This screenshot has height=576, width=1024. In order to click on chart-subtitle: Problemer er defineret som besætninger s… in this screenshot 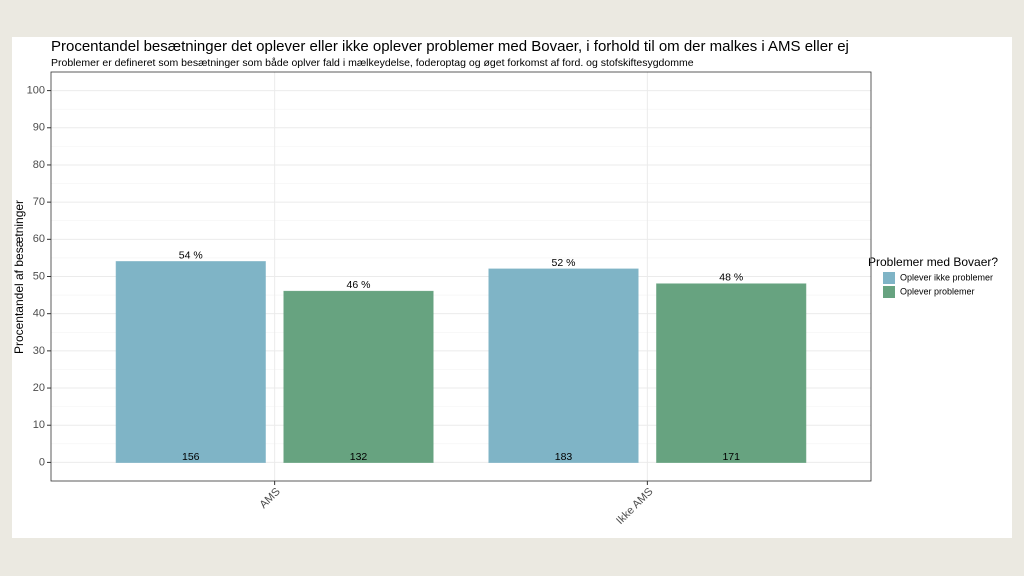, I will do `click(372, 63)`.